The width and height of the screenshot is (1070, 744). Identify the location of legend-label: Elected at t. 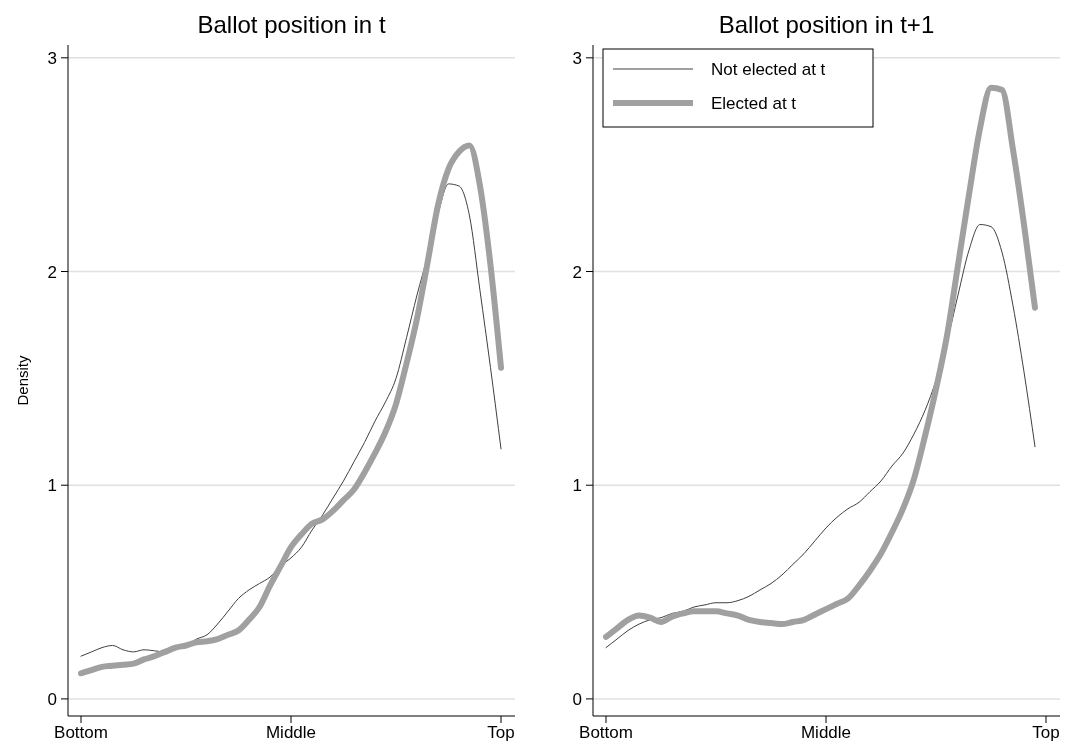
(754, 103).